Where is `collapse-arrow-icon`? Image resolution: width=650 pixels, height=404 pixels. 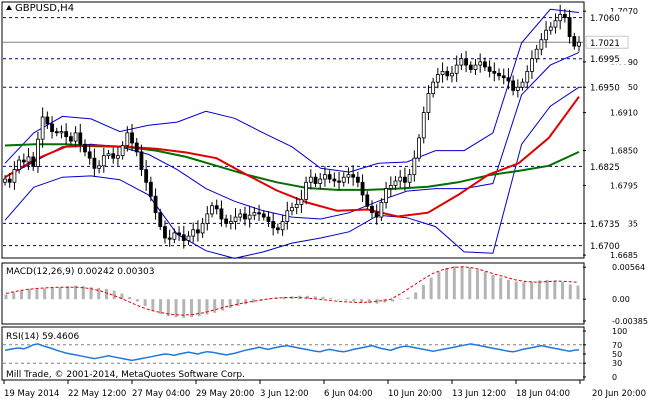
collapse-arrow-icon is located at coordinates (9, 7).